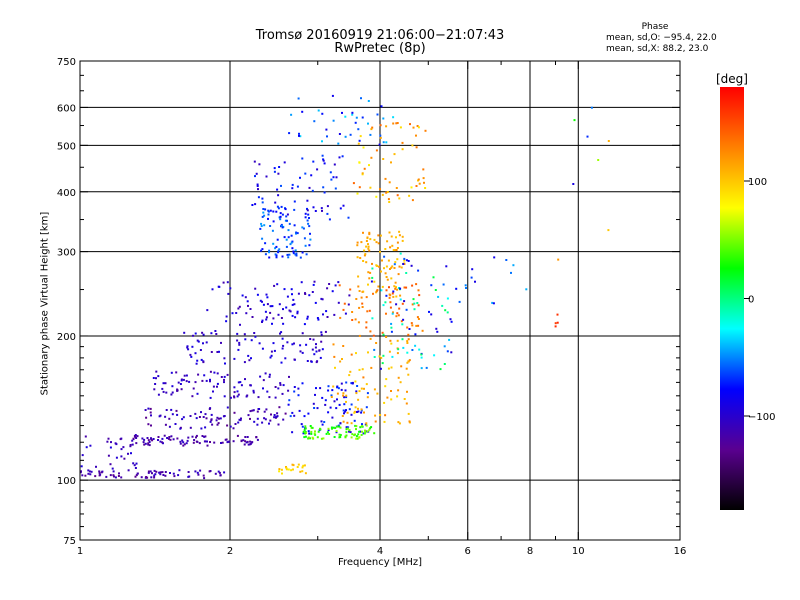  What do you see at coordinates (578, 551) in the screenshot?
I see `x-tick-label: 10` at bounding box center [578, 551].